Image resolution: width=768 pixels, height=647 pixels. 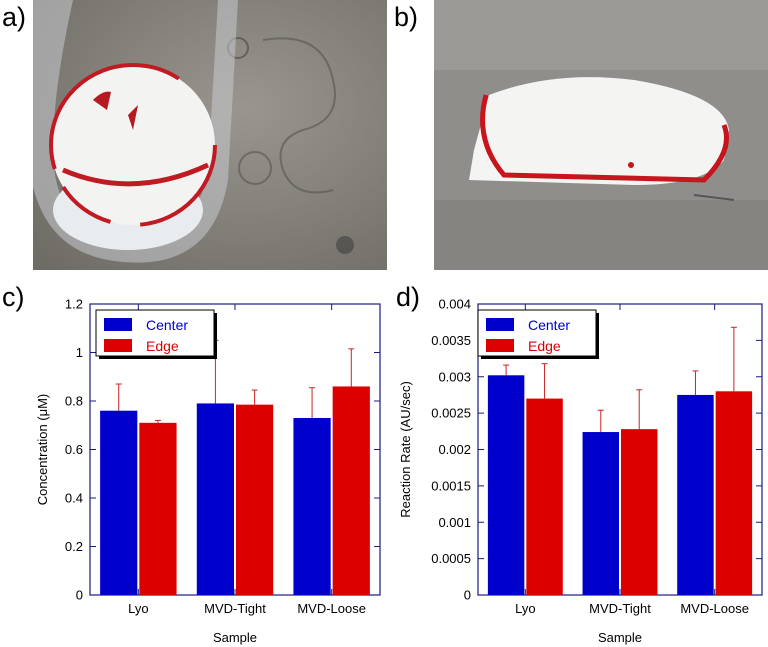 What do you see at coordinates (451, 413) in the screenshot?
I see `y-tick-label: 0.0025` at bounding box center [451, 413].